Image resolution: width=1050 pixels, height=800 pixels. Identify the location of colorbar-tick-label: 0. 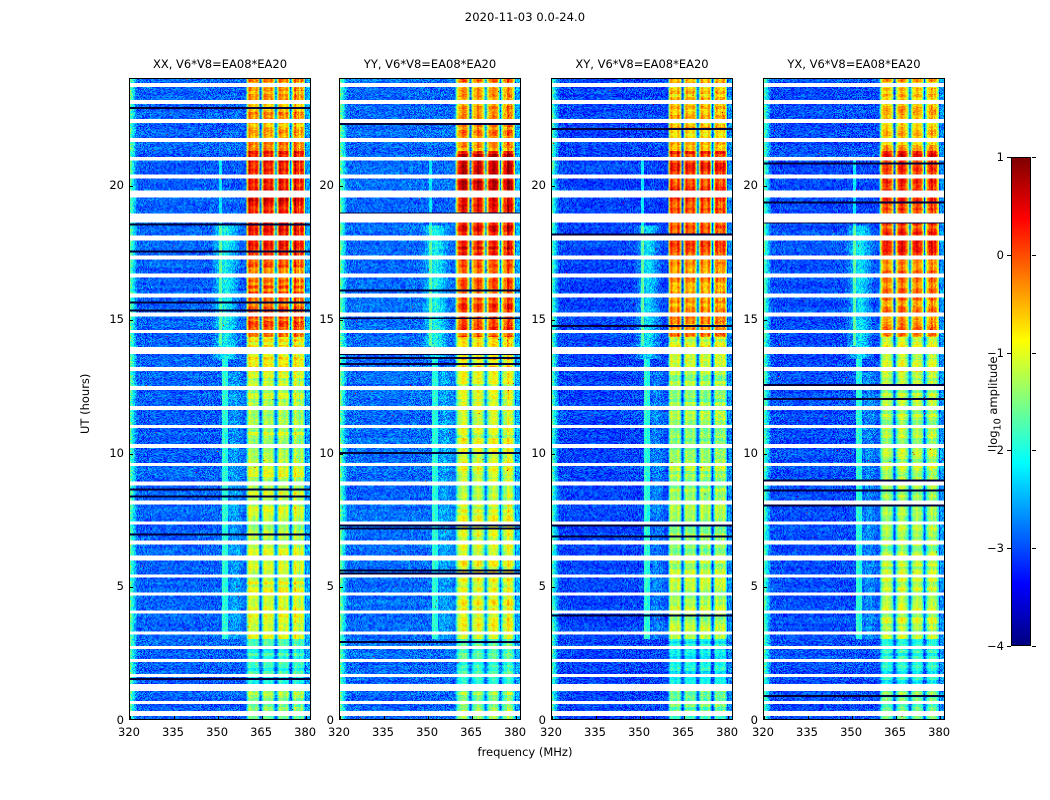
(1000, 254).